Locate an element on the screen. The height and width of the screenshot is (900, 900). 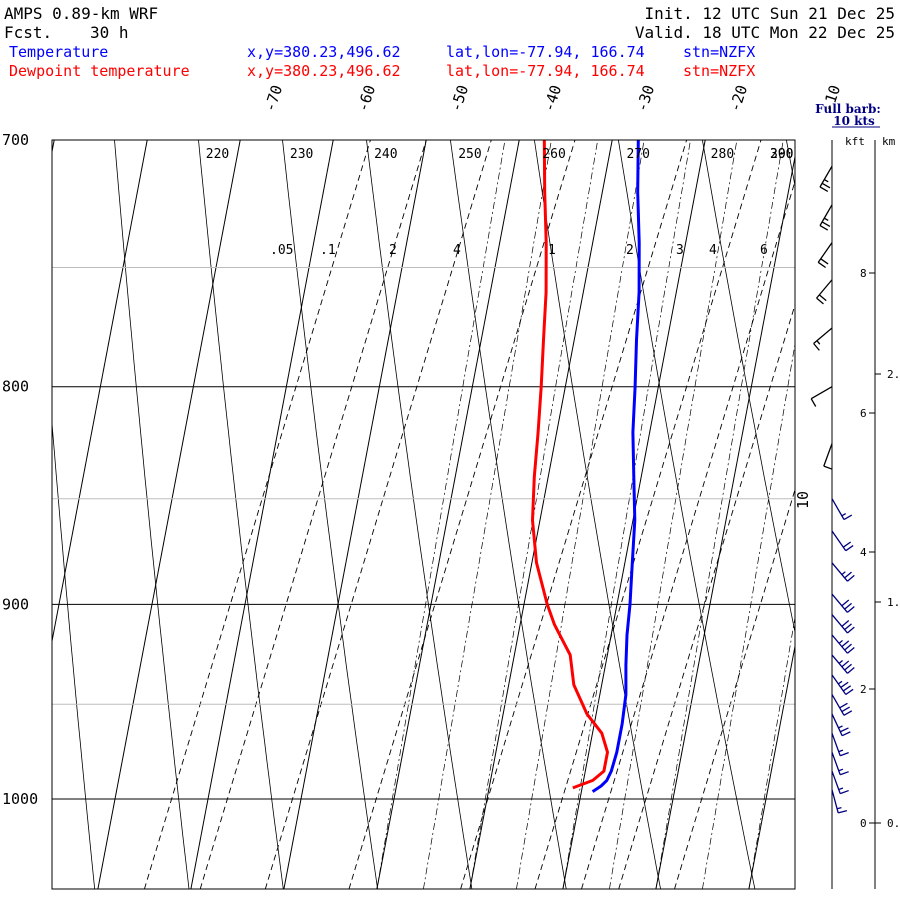
sounding-traces is located at coordinates (586, 466).